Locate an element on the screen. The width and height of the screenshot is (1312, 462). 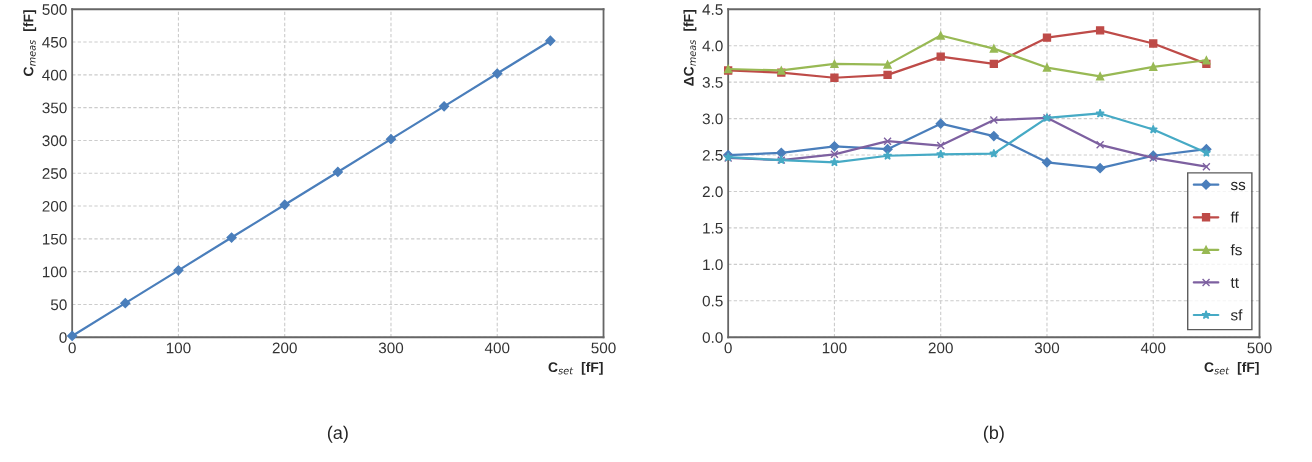
y-tick-label: 350 is located at coordinates (54, 108).